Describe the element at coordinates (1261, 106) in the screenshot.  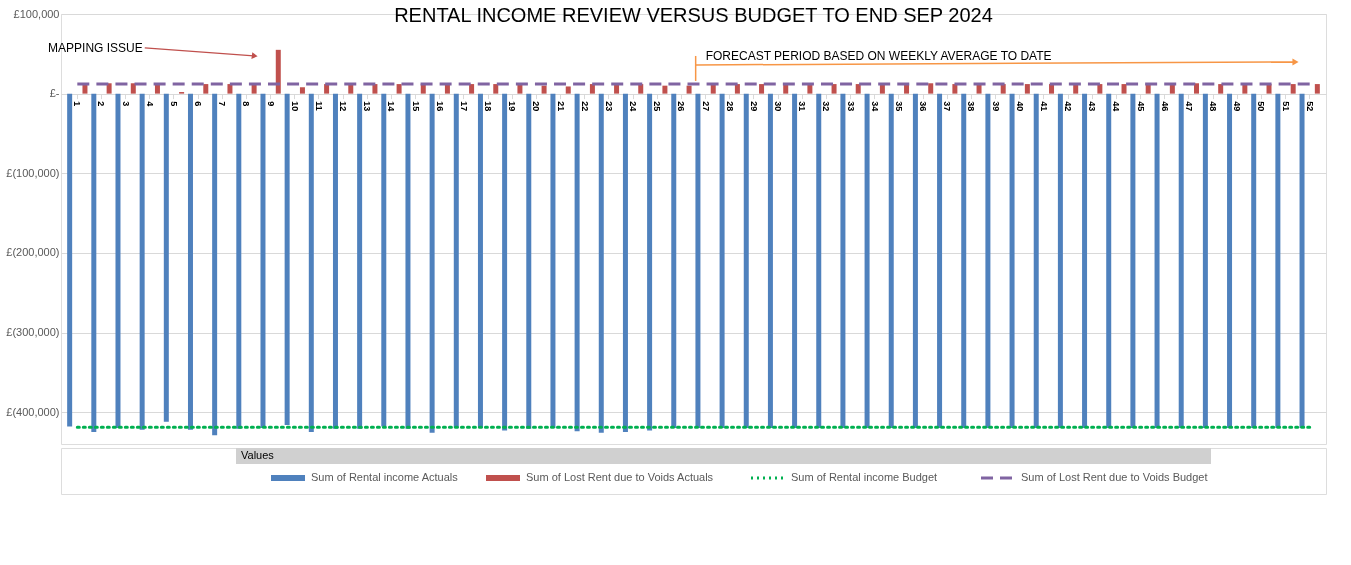
I see `x-tick-label: 50` at that location.